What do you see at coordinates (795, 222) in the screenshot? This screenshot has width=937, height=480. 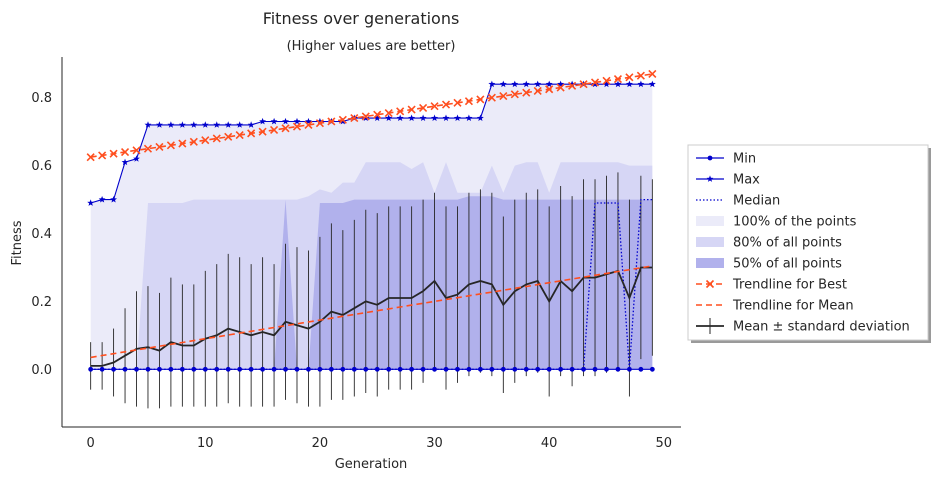 I see `legend-100-of-the-points-label: 100% of the points` at bounding box center [795, 222].